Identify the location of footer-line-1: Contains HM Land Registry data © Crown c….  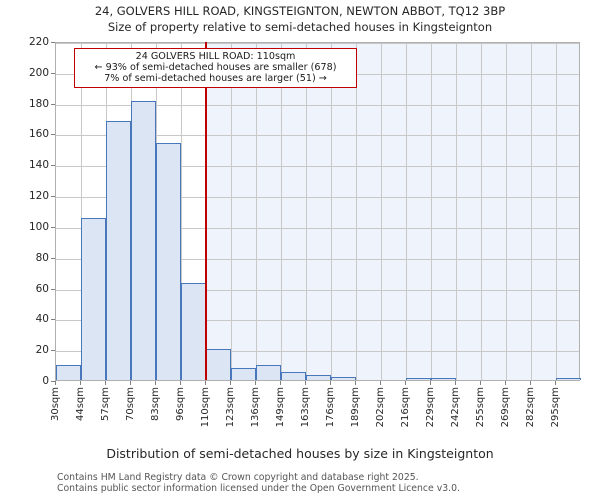
(238, 477).